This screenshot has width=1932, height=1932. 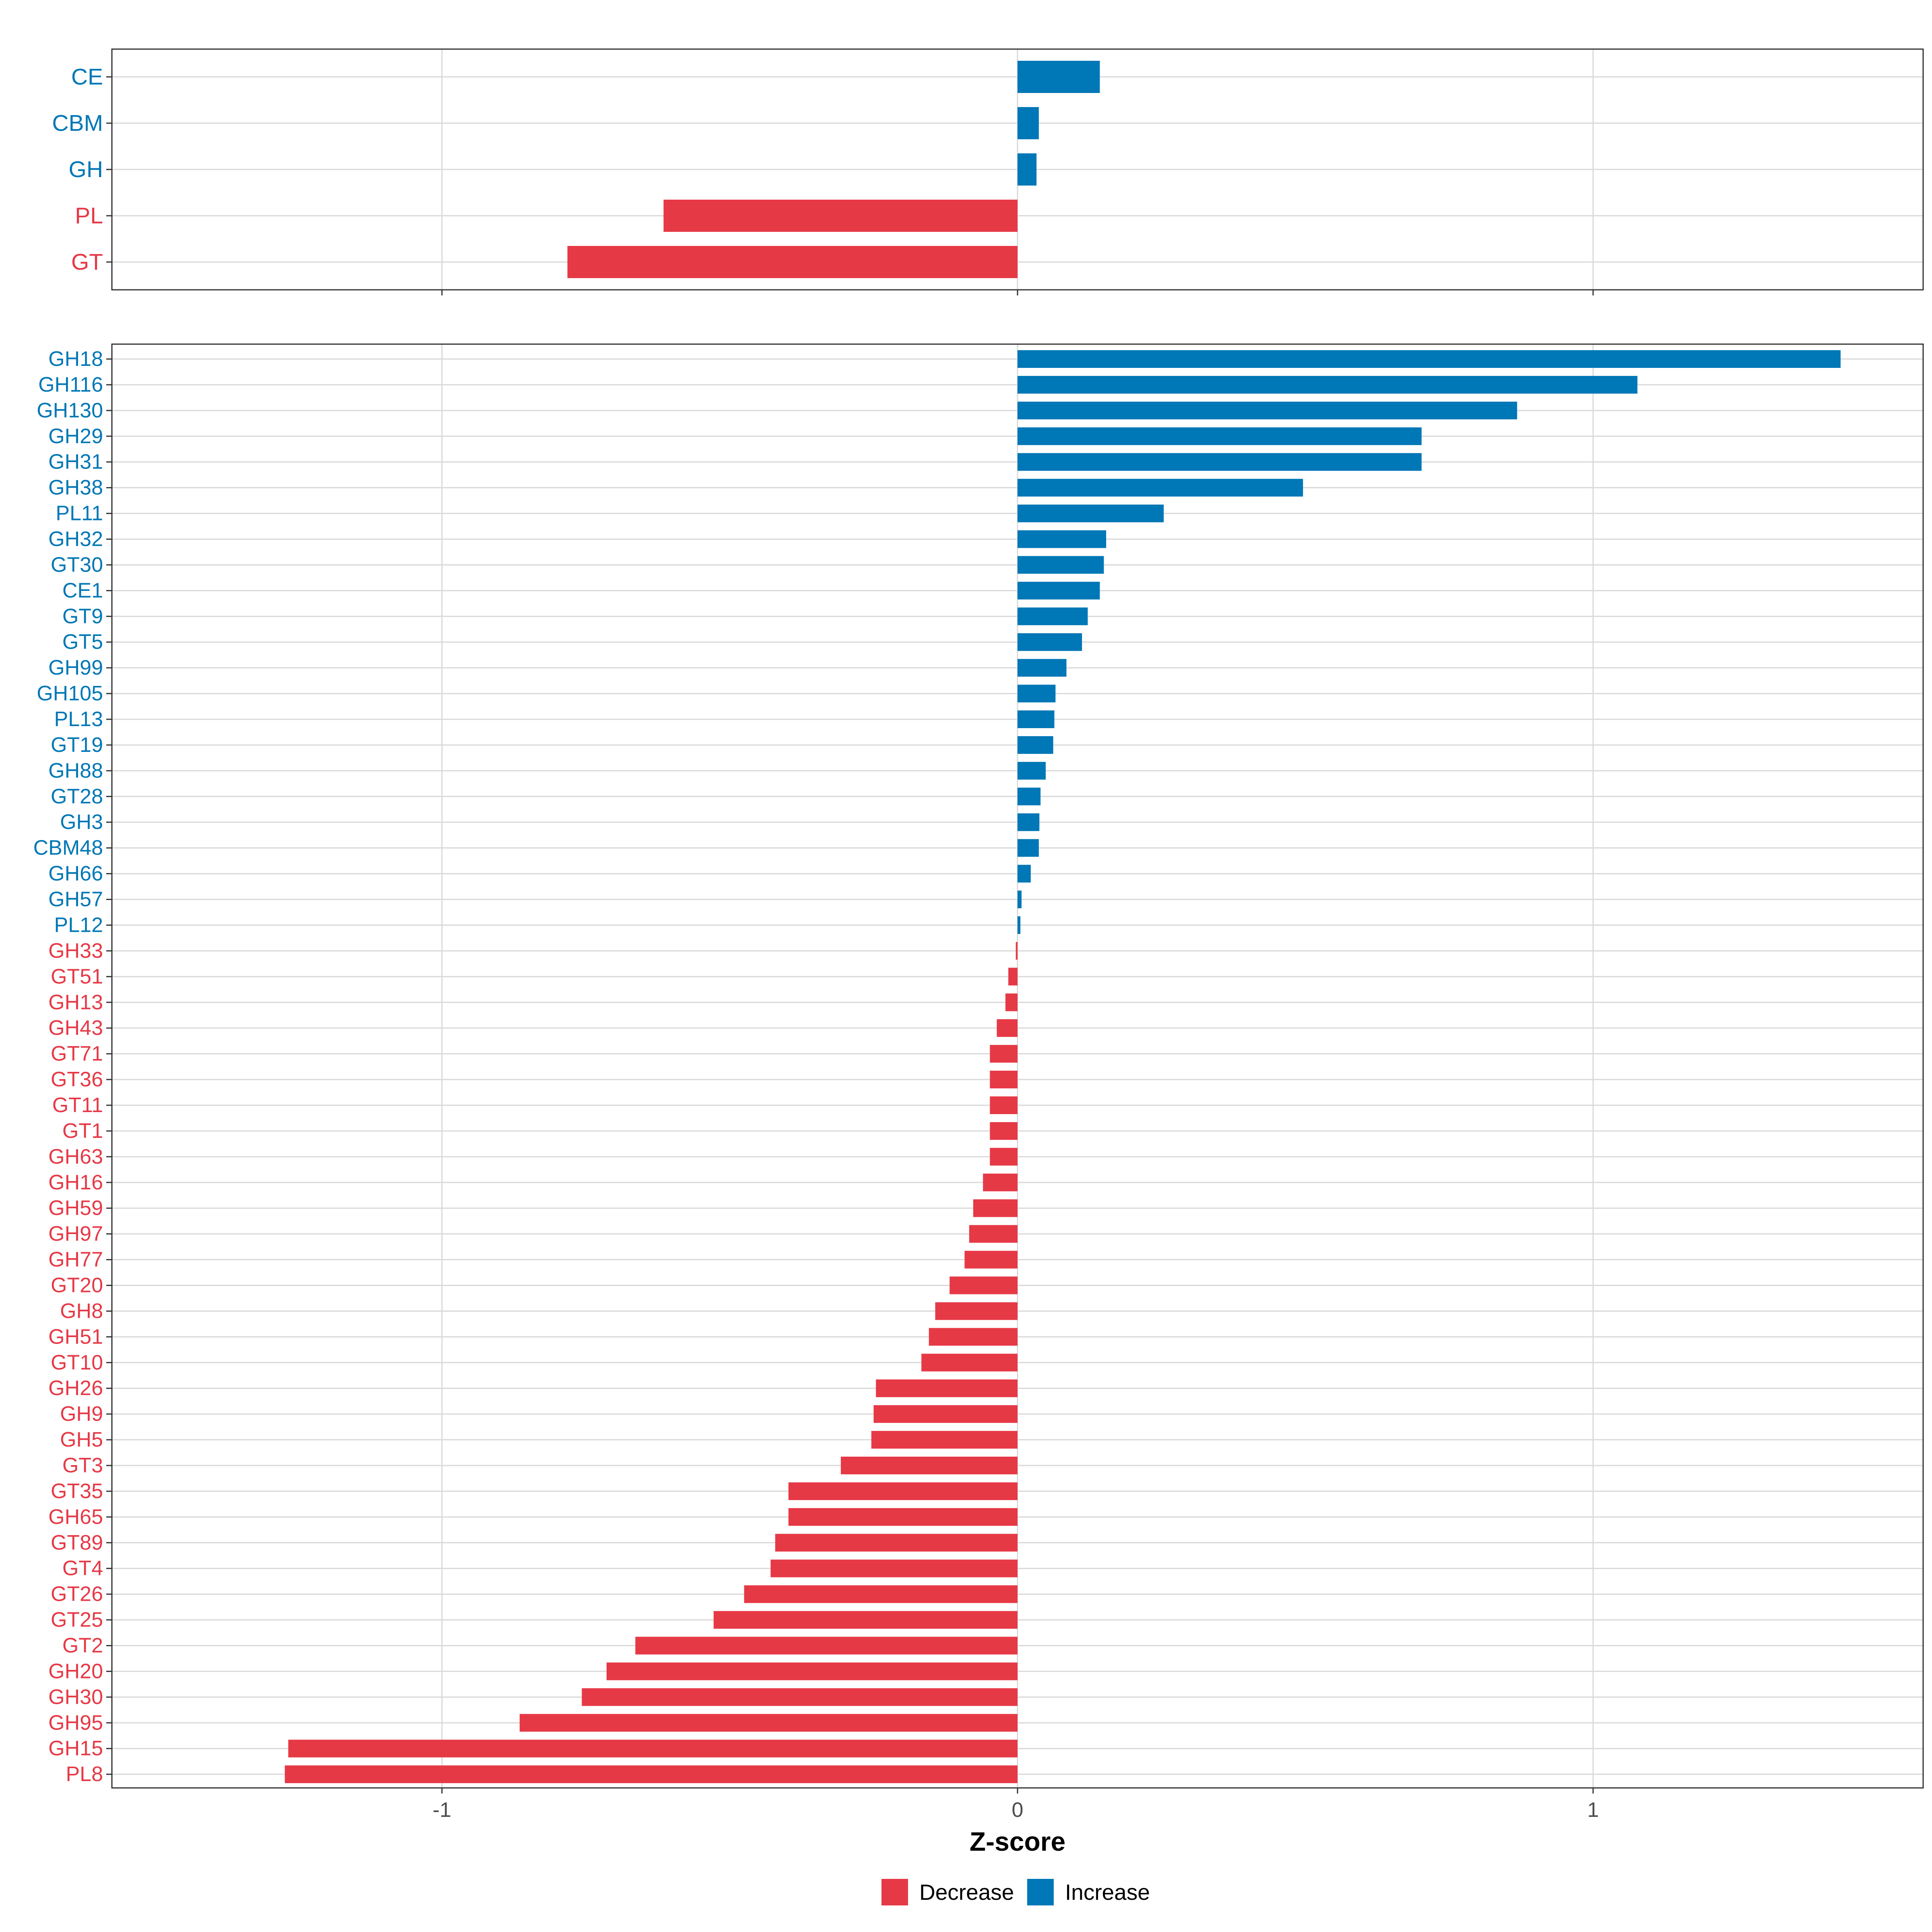 I want to click on category-label: GT36, so click(x=77, y=1079).